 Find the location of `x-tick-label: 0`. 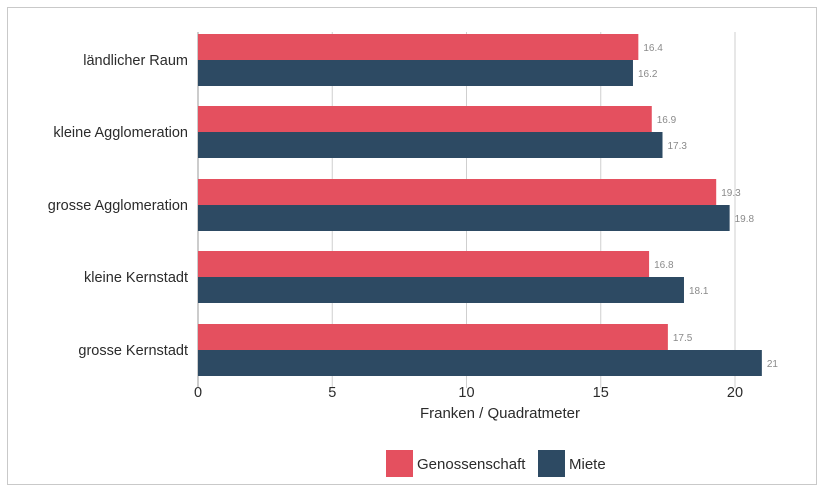

x-tick-label: 0 is located at coordinates (198, 393).